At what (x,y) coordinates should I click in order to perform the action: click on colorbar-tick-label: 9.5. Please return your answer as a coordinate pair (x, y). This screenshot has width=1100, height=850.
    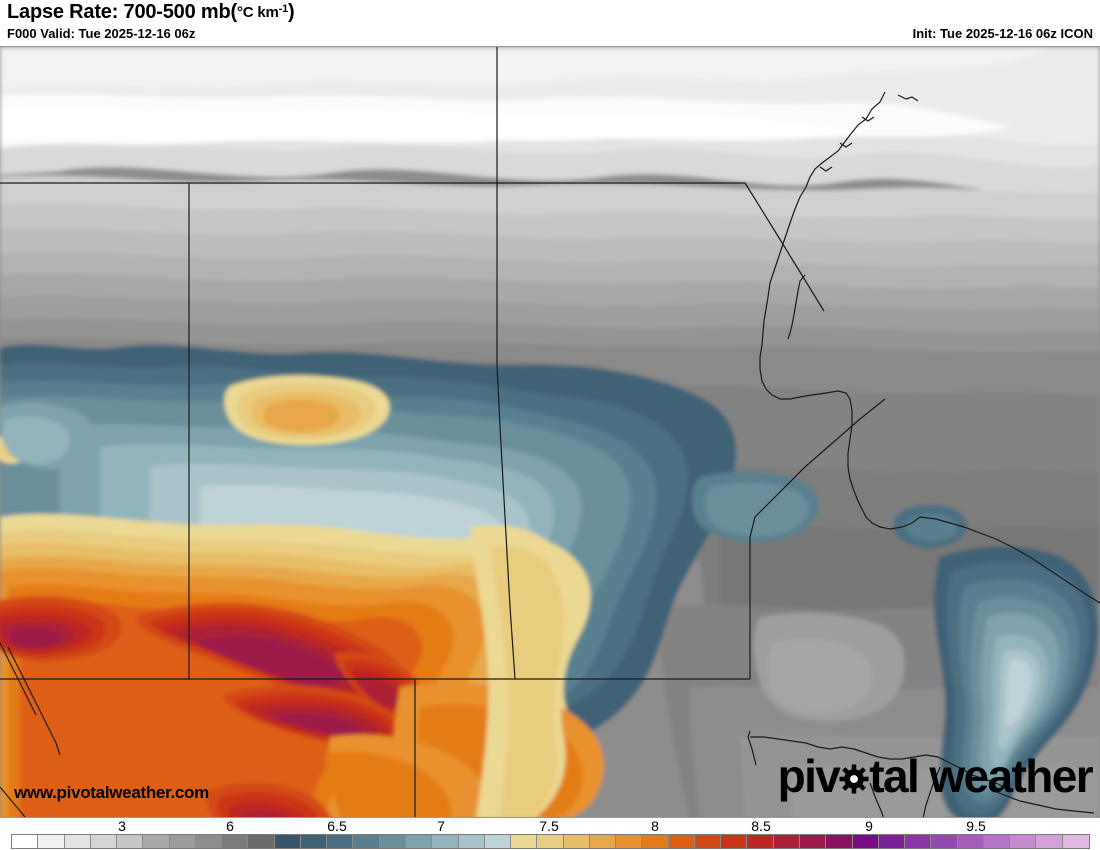
    Looking at the image, I should click on (976, 826).